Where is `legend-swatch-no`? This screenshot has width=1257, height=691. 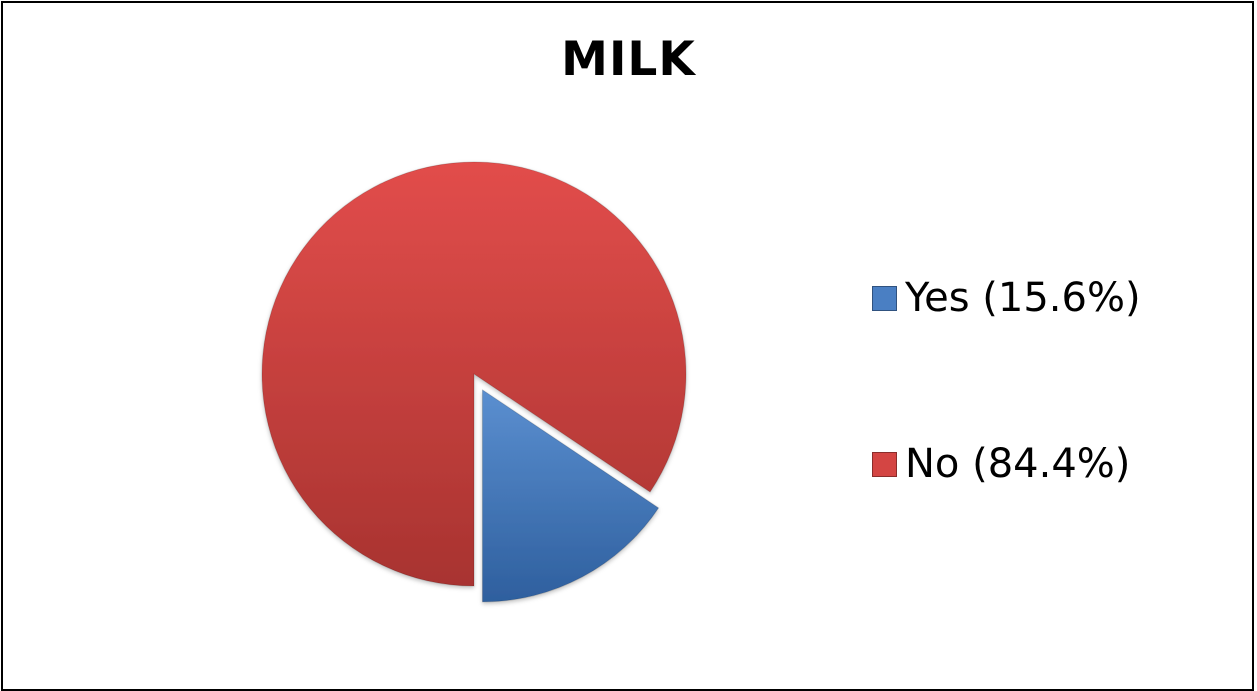
legend-swatch-no is located at coordinates (884, 464).